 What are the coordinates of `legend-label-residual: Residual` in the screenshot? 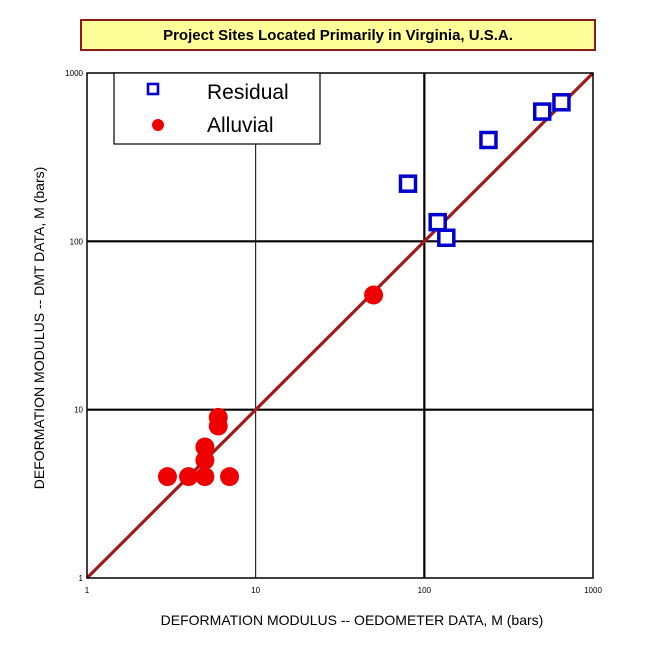 It's located at (248, 92).